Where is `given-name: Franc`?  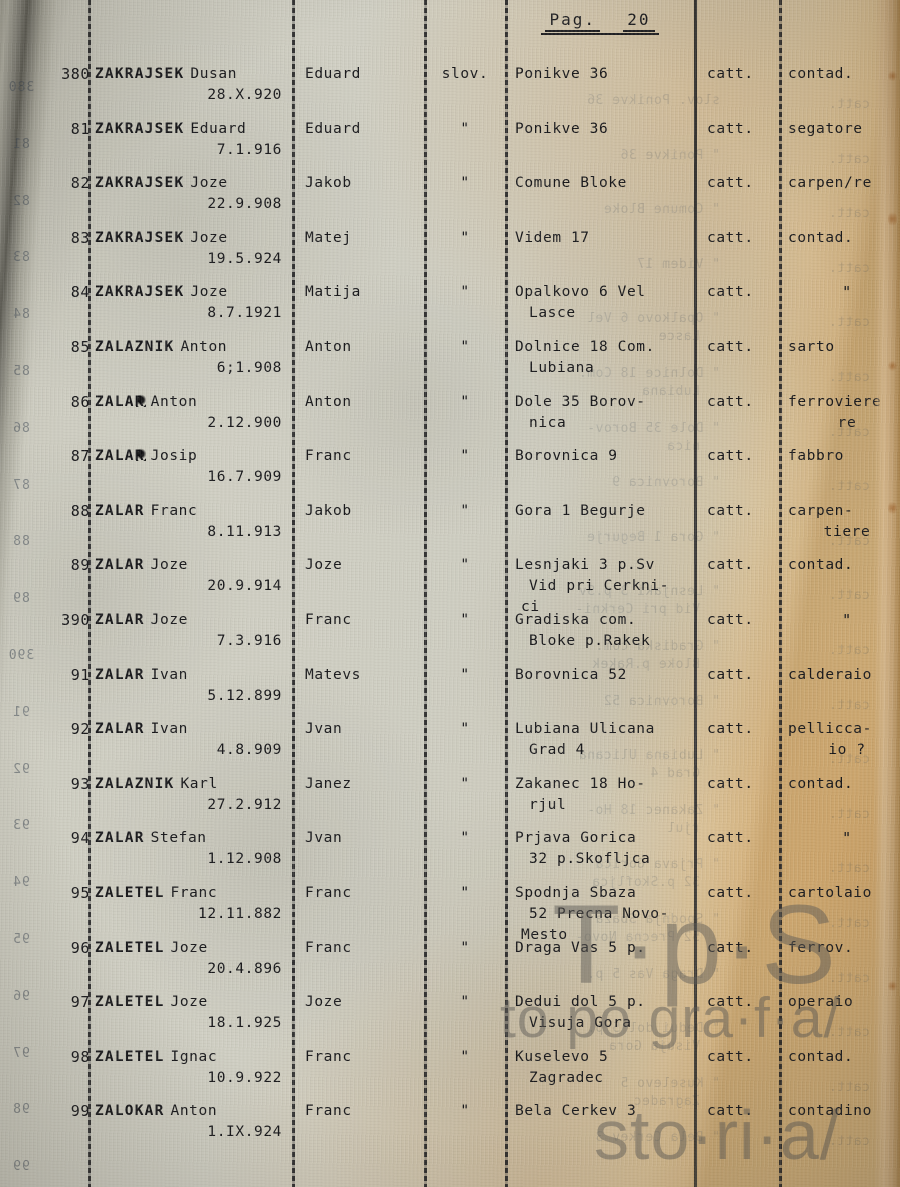 given-name: Franc is located at coordinates (194, 893).